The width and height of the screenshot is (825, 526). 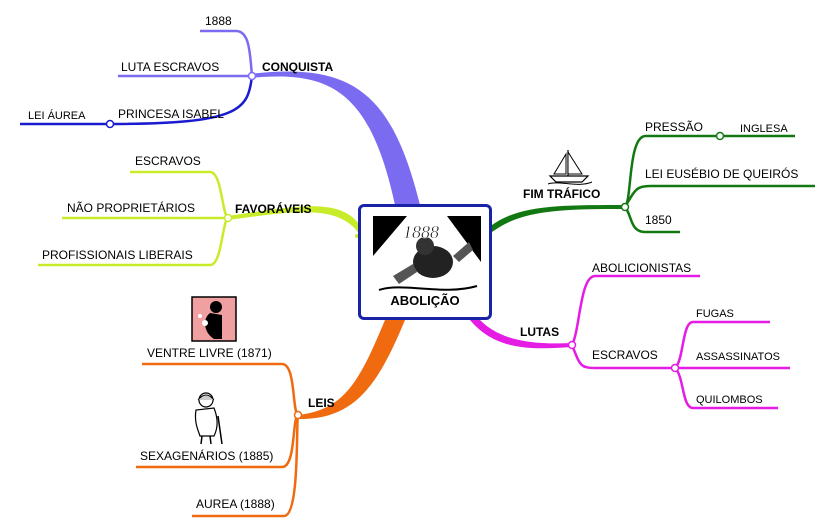 I want to click on node-favoraveis, so click(x=228, y=218).